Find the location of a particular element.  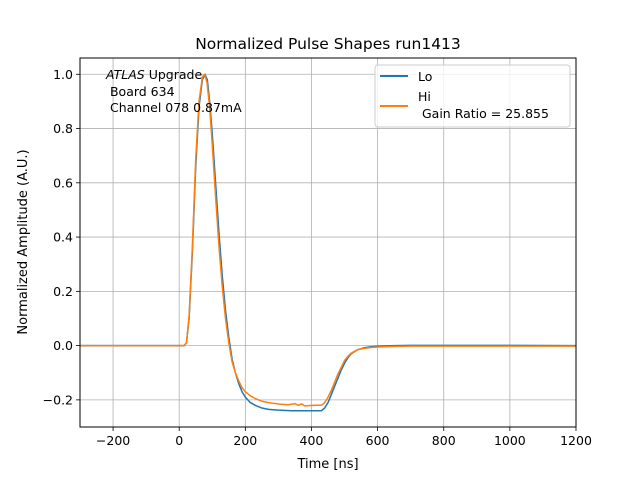

x-tick-label: 1200 is located at coordinates (576, 440).